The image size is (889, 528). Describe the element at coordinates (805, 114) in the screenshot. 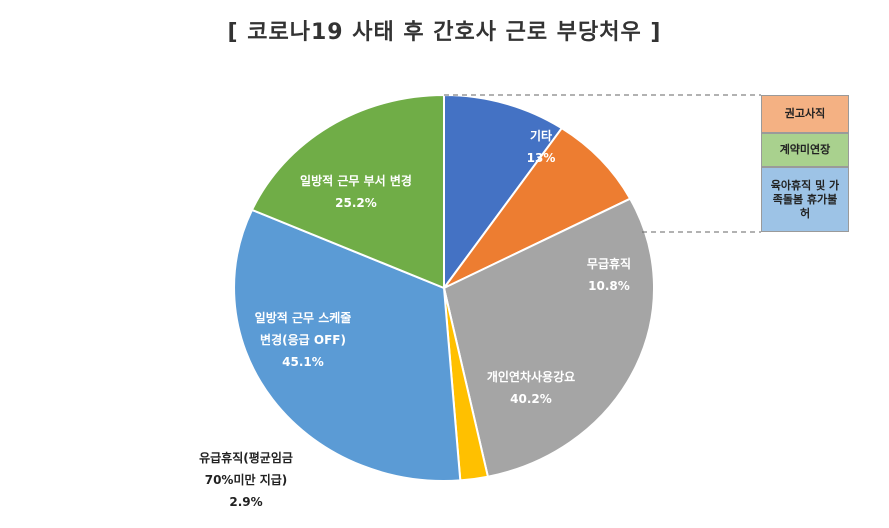

I see `breakdown-item-0: 권고사직` at that location.